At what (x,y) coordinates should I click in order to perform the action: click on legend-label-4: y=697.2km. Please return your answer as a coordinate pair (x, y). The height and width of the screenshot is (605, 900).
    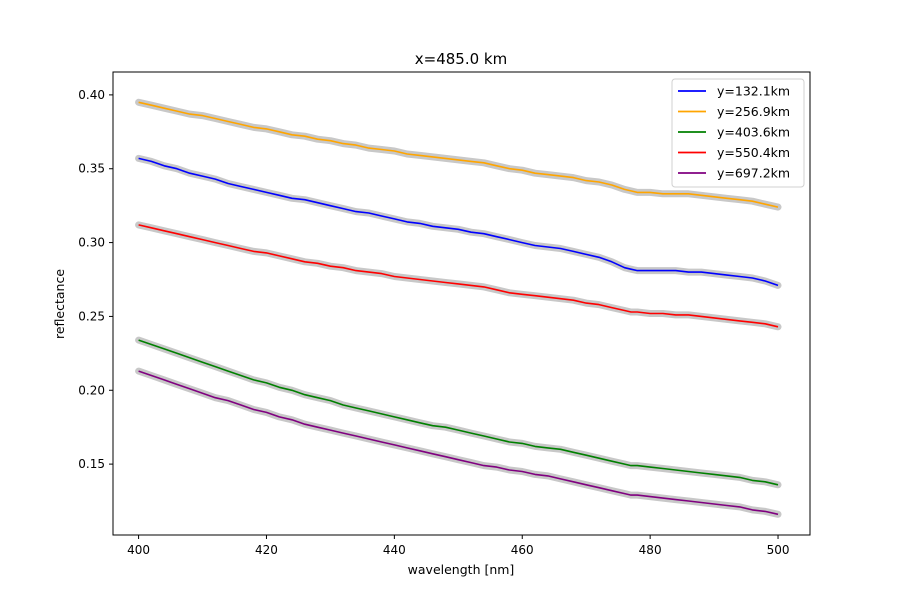
    Looking at the image, I should click on (753, 173).